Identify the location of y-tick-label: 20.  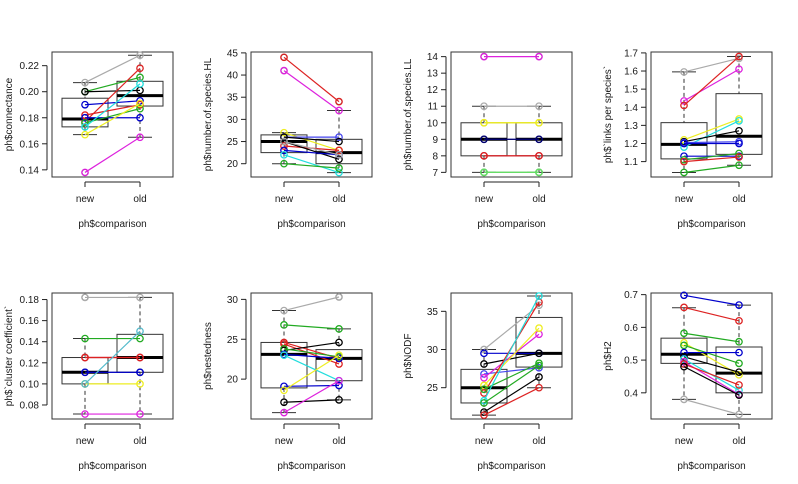
(233, 164).